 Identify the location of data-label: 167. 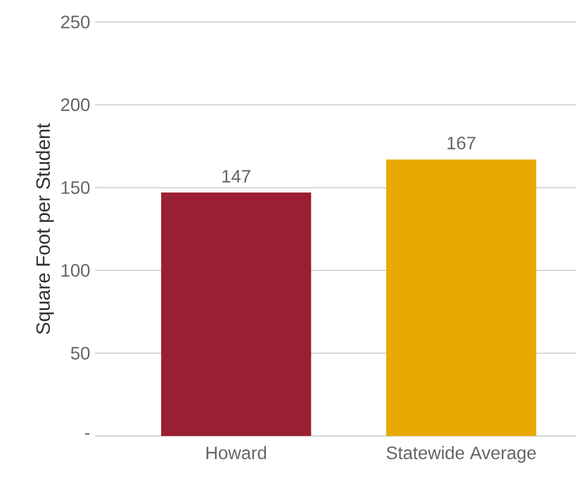
(462, 143).